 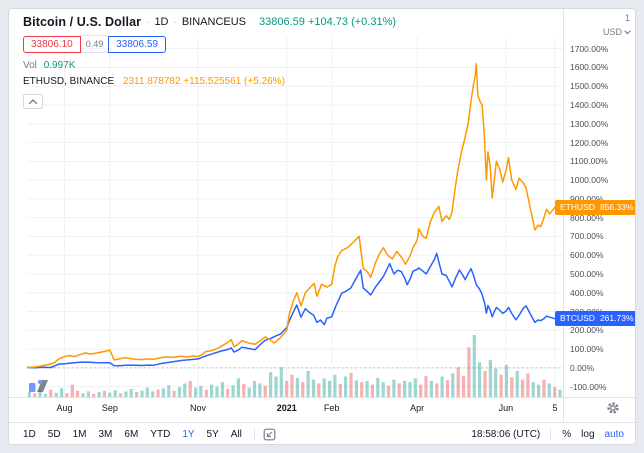 I want to click on buy-button: 33806.59, so click(x=137, y=44).